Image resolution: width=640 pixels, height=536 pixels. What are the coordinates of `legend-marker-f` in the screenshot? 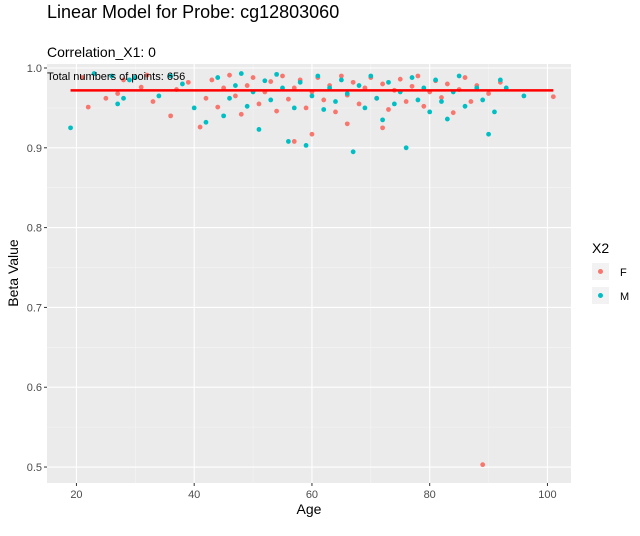 It's located at (600, 271).